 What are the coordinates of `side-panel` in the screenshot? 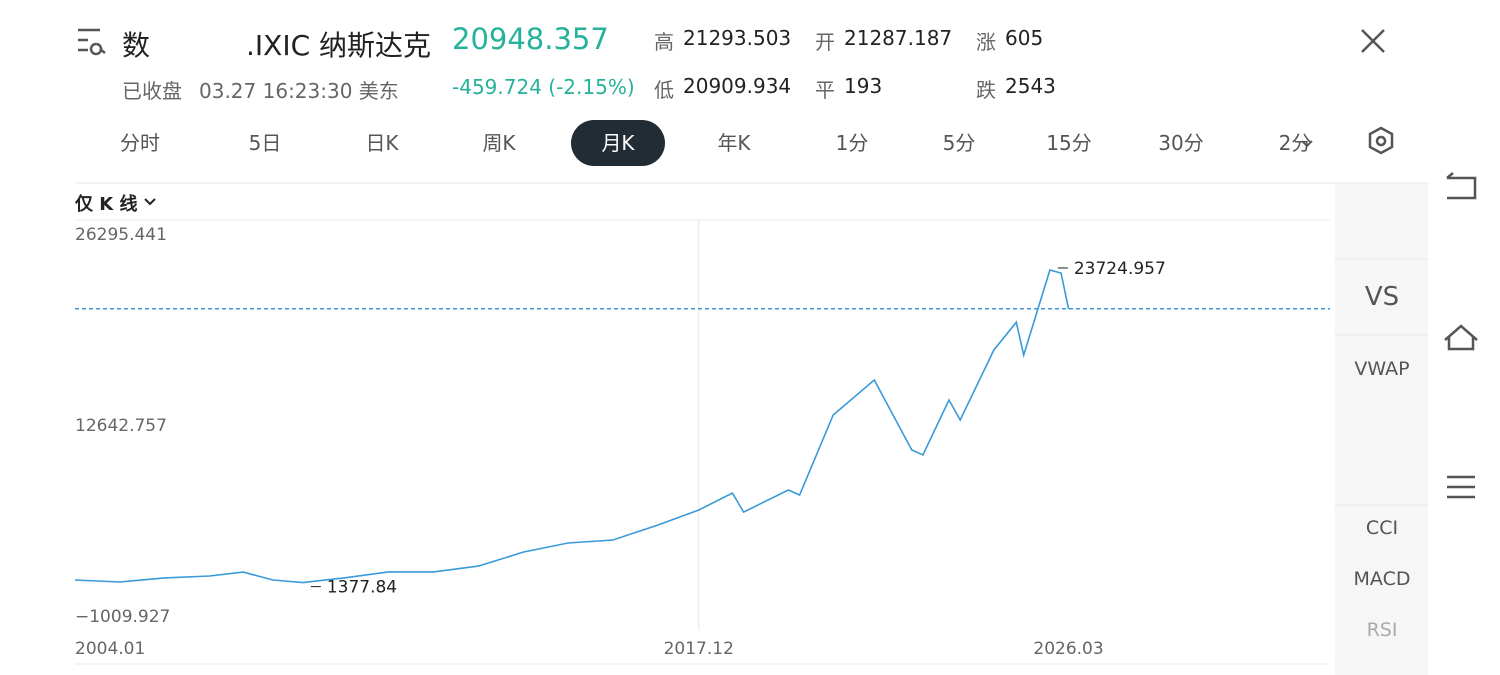 It's located at (1381, 429).